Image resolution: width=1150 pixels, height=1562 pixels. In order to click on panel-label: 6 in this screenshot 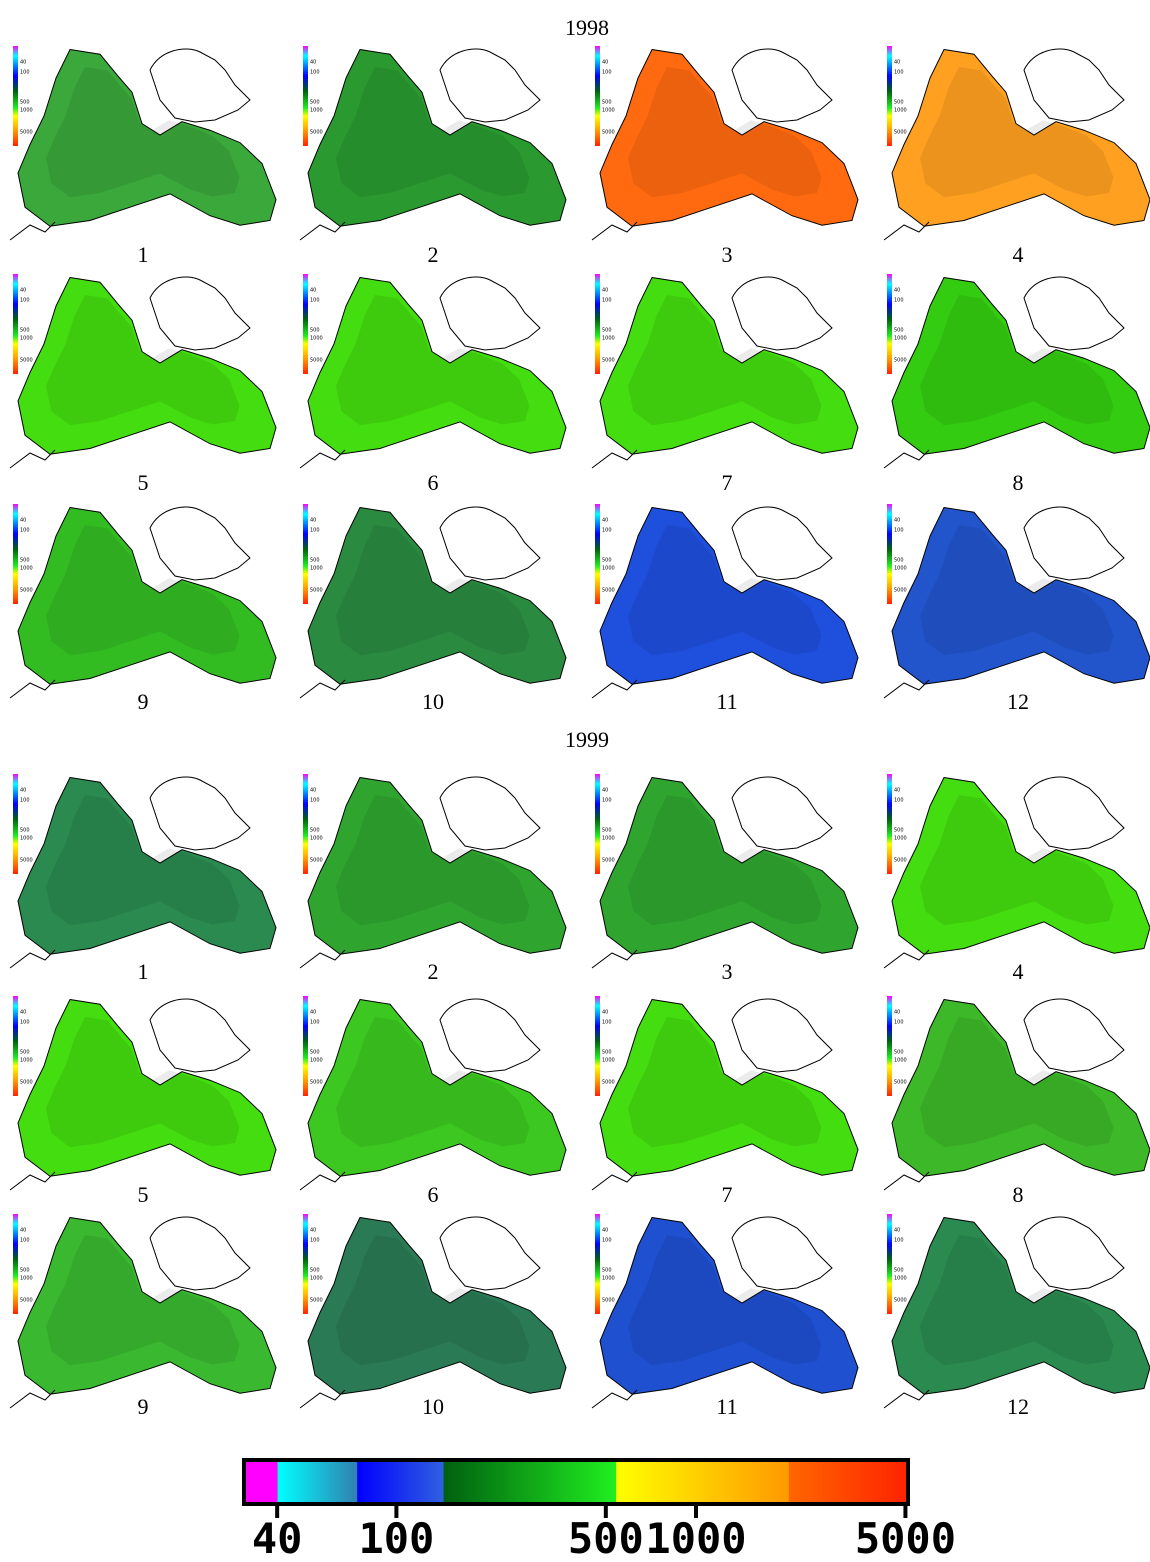, I will do `click(433, 1194)`.